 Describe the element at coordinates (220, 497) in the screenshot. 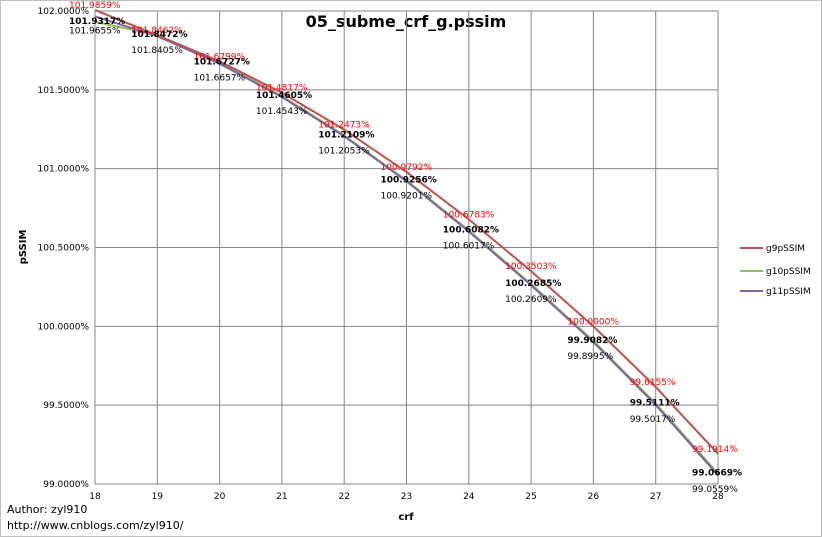

I see `x-tick-label: 20` at that location.